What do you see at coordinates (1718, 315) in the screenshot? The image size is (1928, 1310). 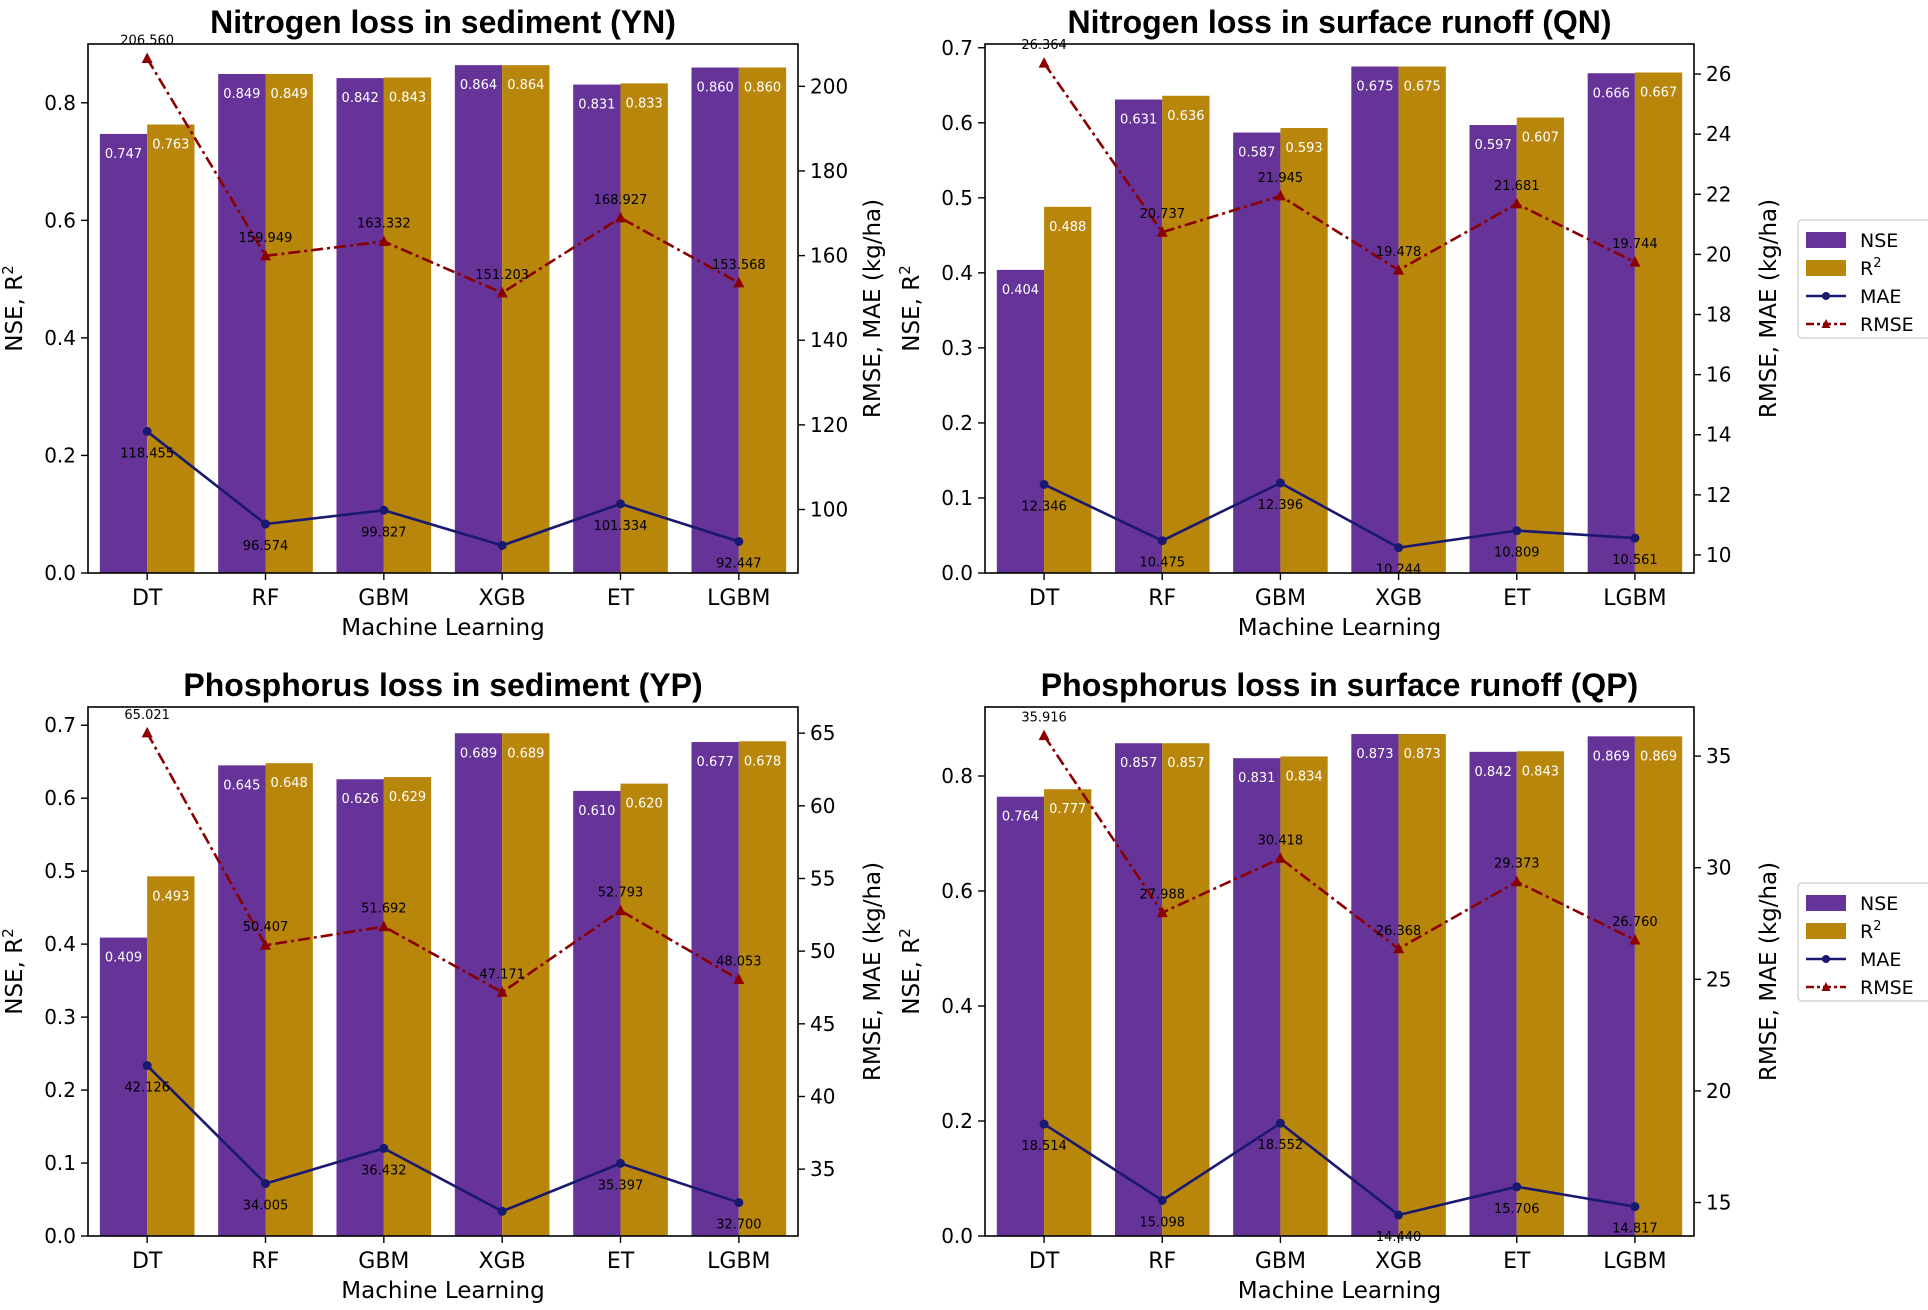 I see `y2-tick-label: 18` at bounding box center [1718, 315].